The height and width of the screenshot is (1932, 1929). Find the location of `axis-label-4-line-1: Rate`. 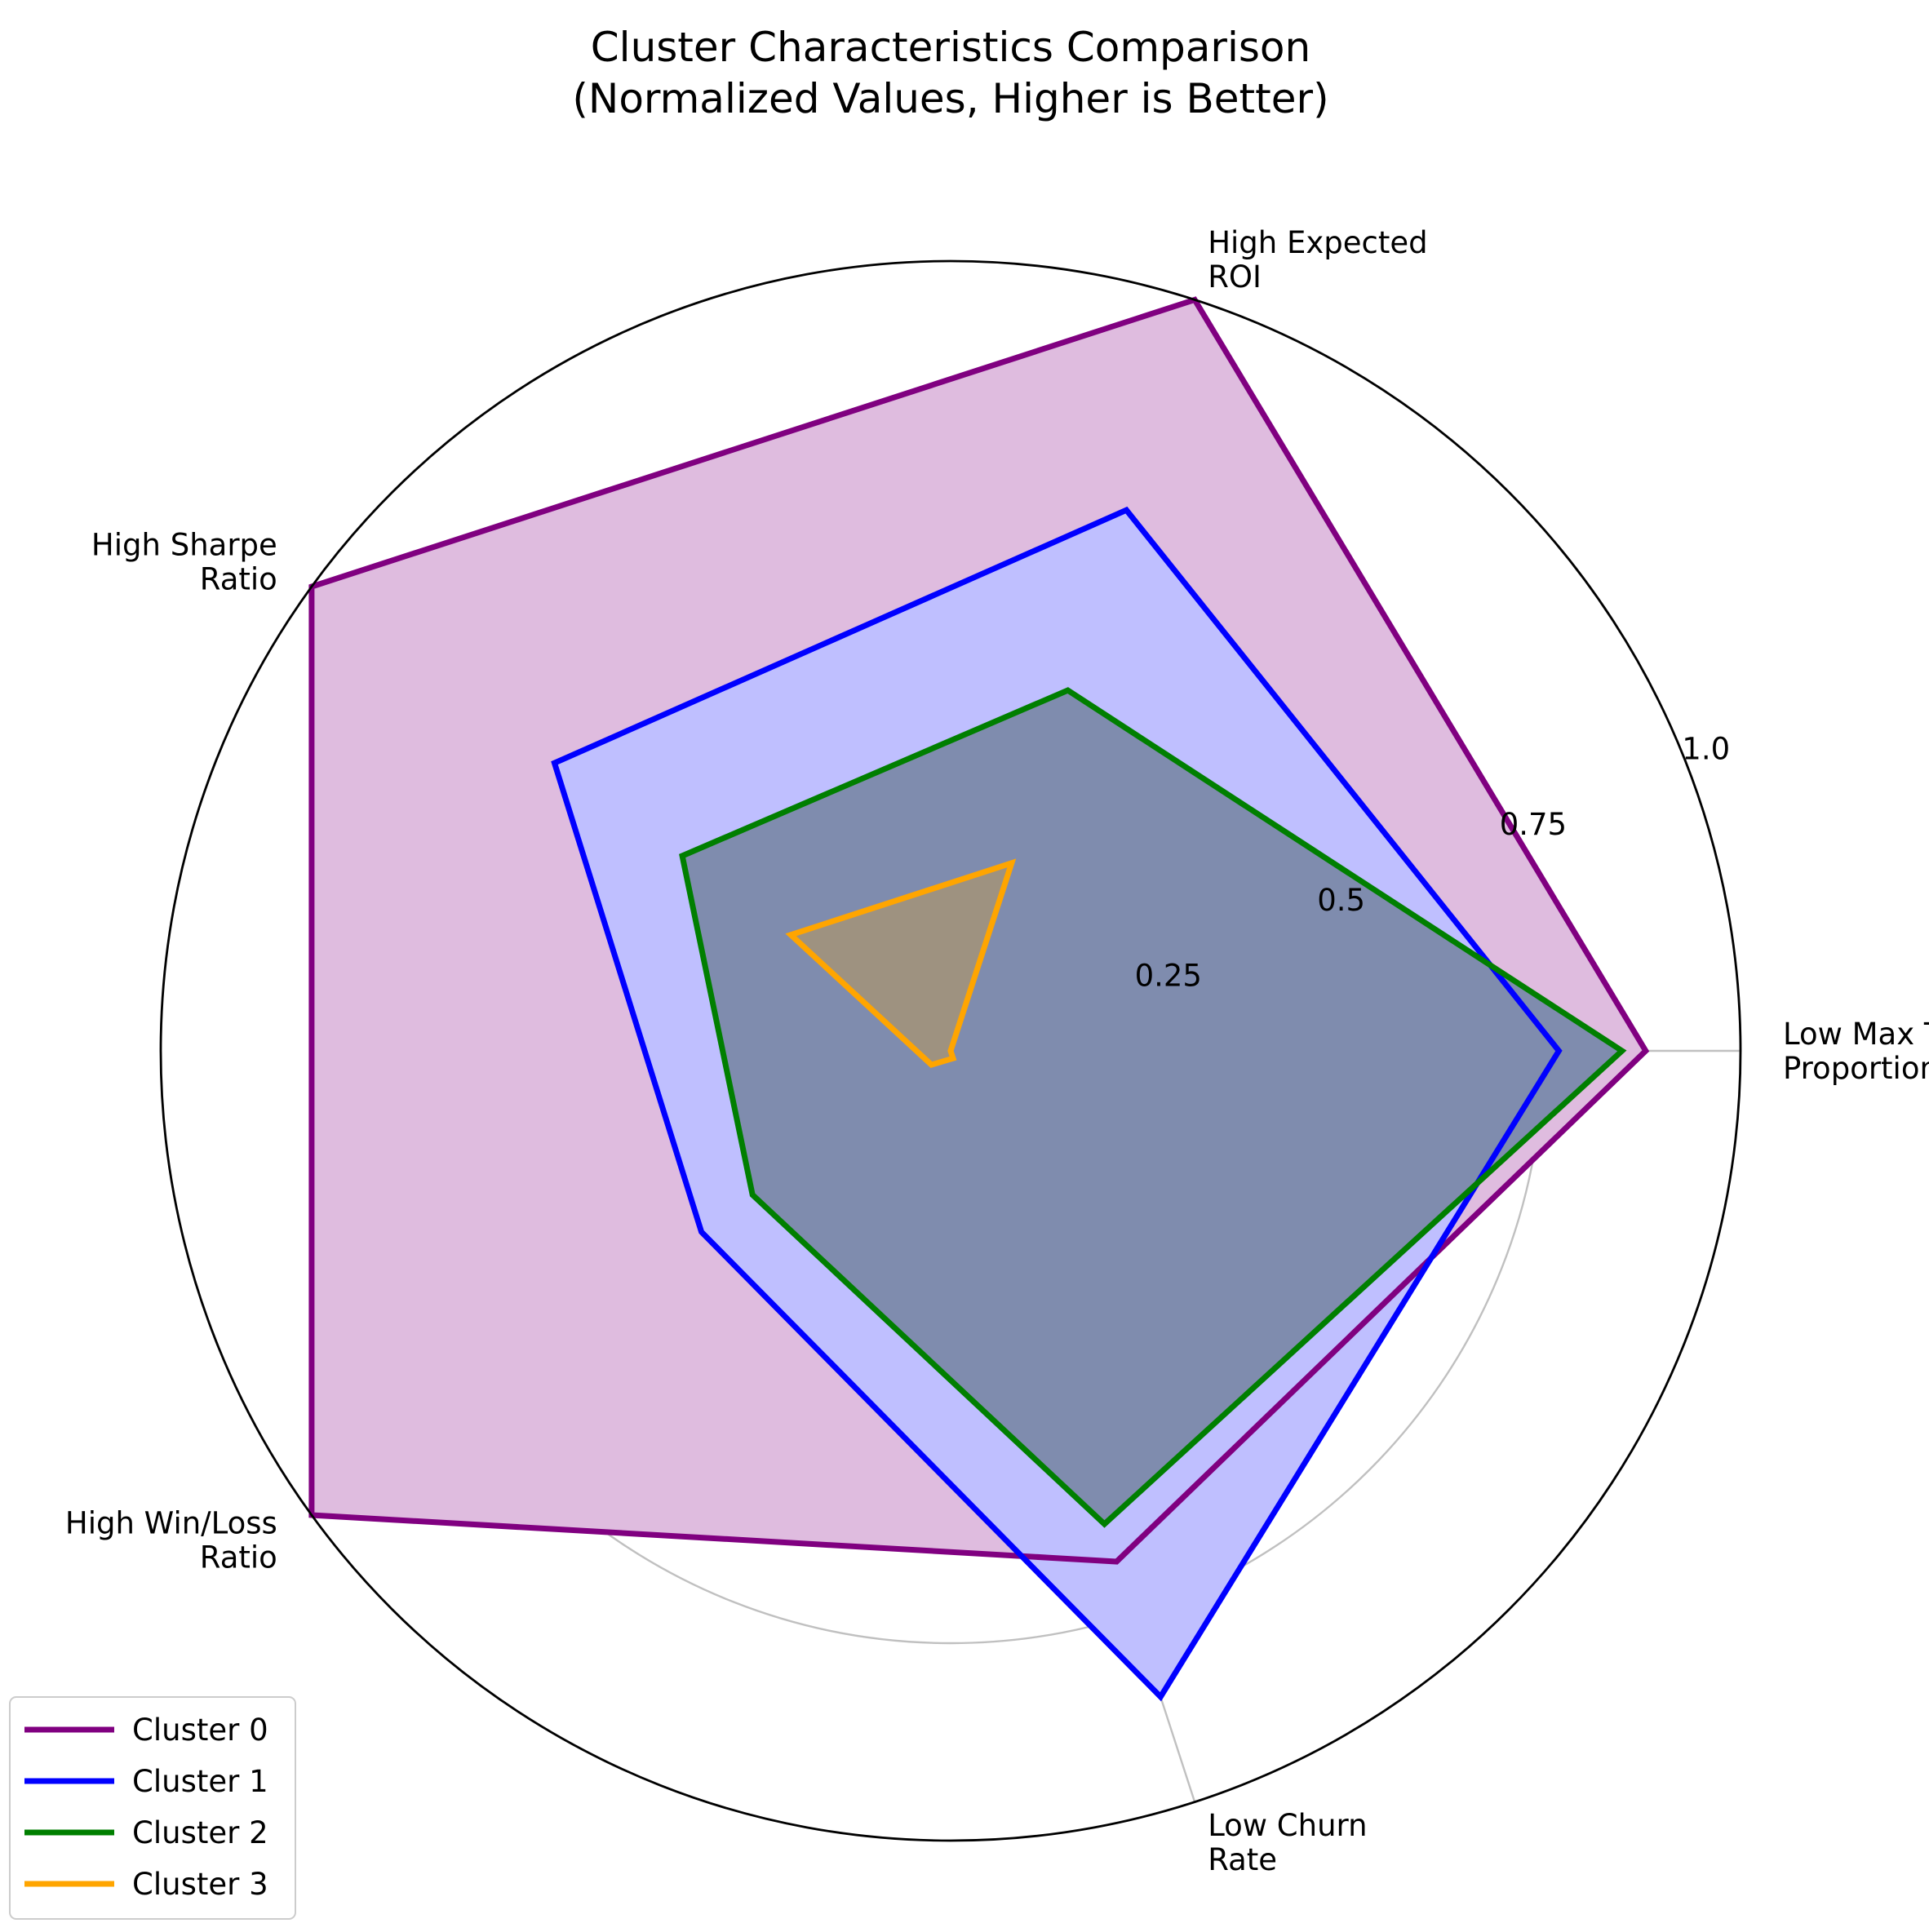

axis-label-4-line-1: Rate is located at coordinates (1242, 1859).